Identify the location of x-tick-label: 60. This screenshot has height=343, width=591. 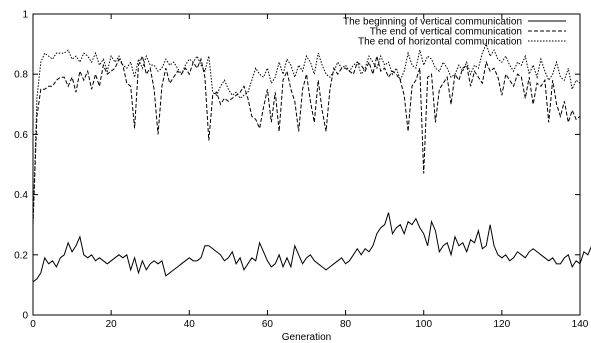
(268, 324).